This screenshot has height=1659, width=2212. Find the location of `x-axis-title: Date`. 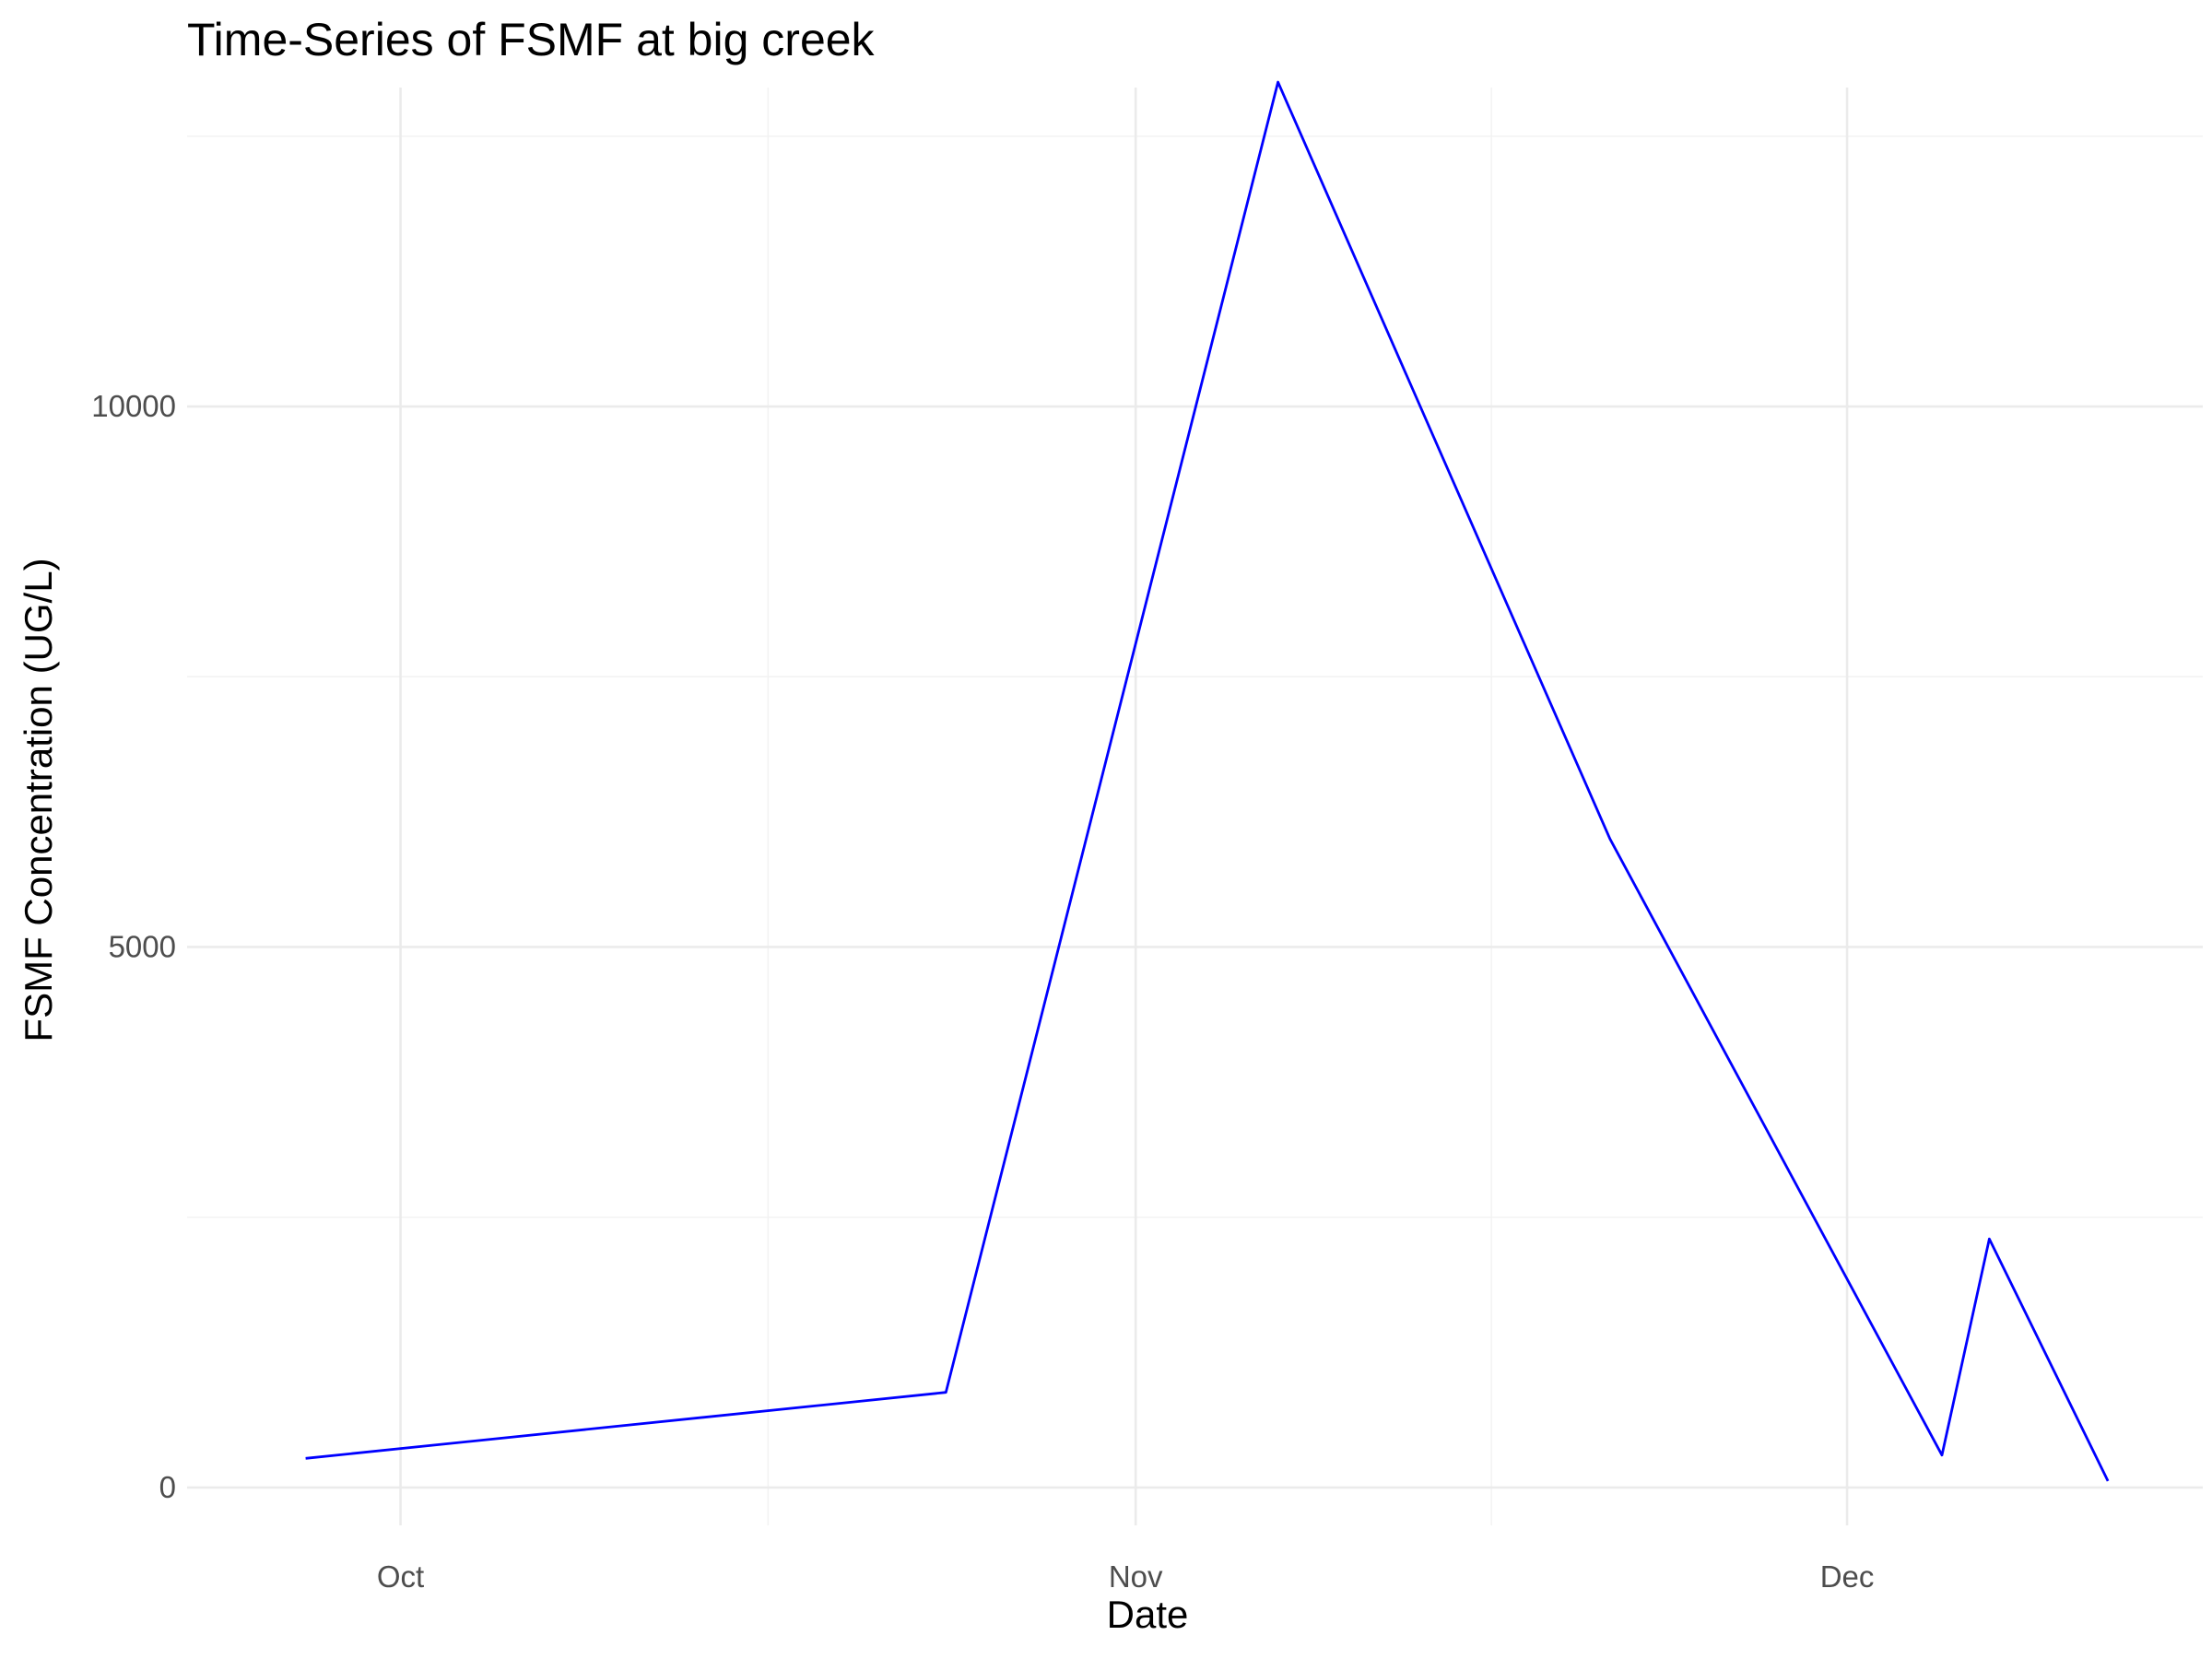

x-axis-title: Date is located at coordinates (1147, 1614).